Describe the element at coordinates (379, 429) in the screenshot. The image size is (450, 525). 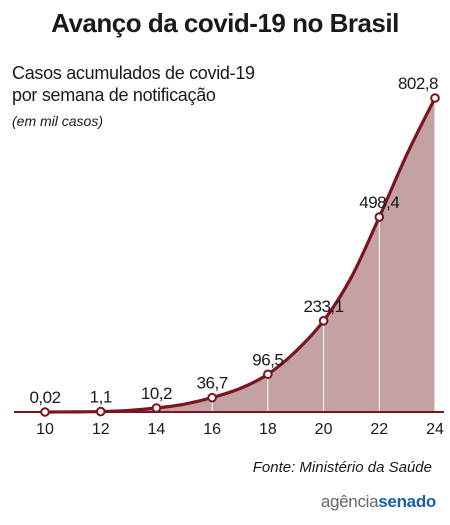
I see `x-tick-label-22: 22` at that location.